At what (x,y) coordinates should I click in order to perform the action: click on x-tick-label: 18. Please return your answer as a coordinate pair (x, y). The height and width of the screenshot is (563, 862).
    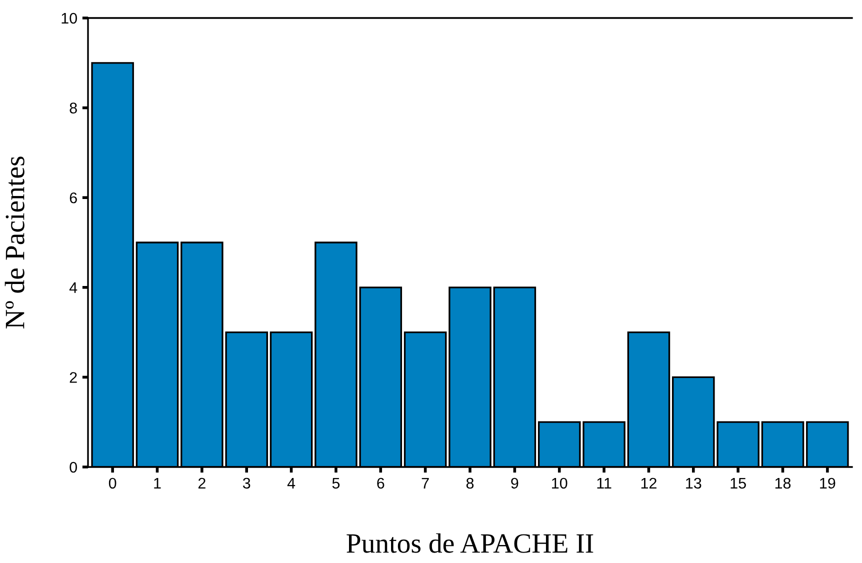
    Looking at the image, I should click on (783, 483).